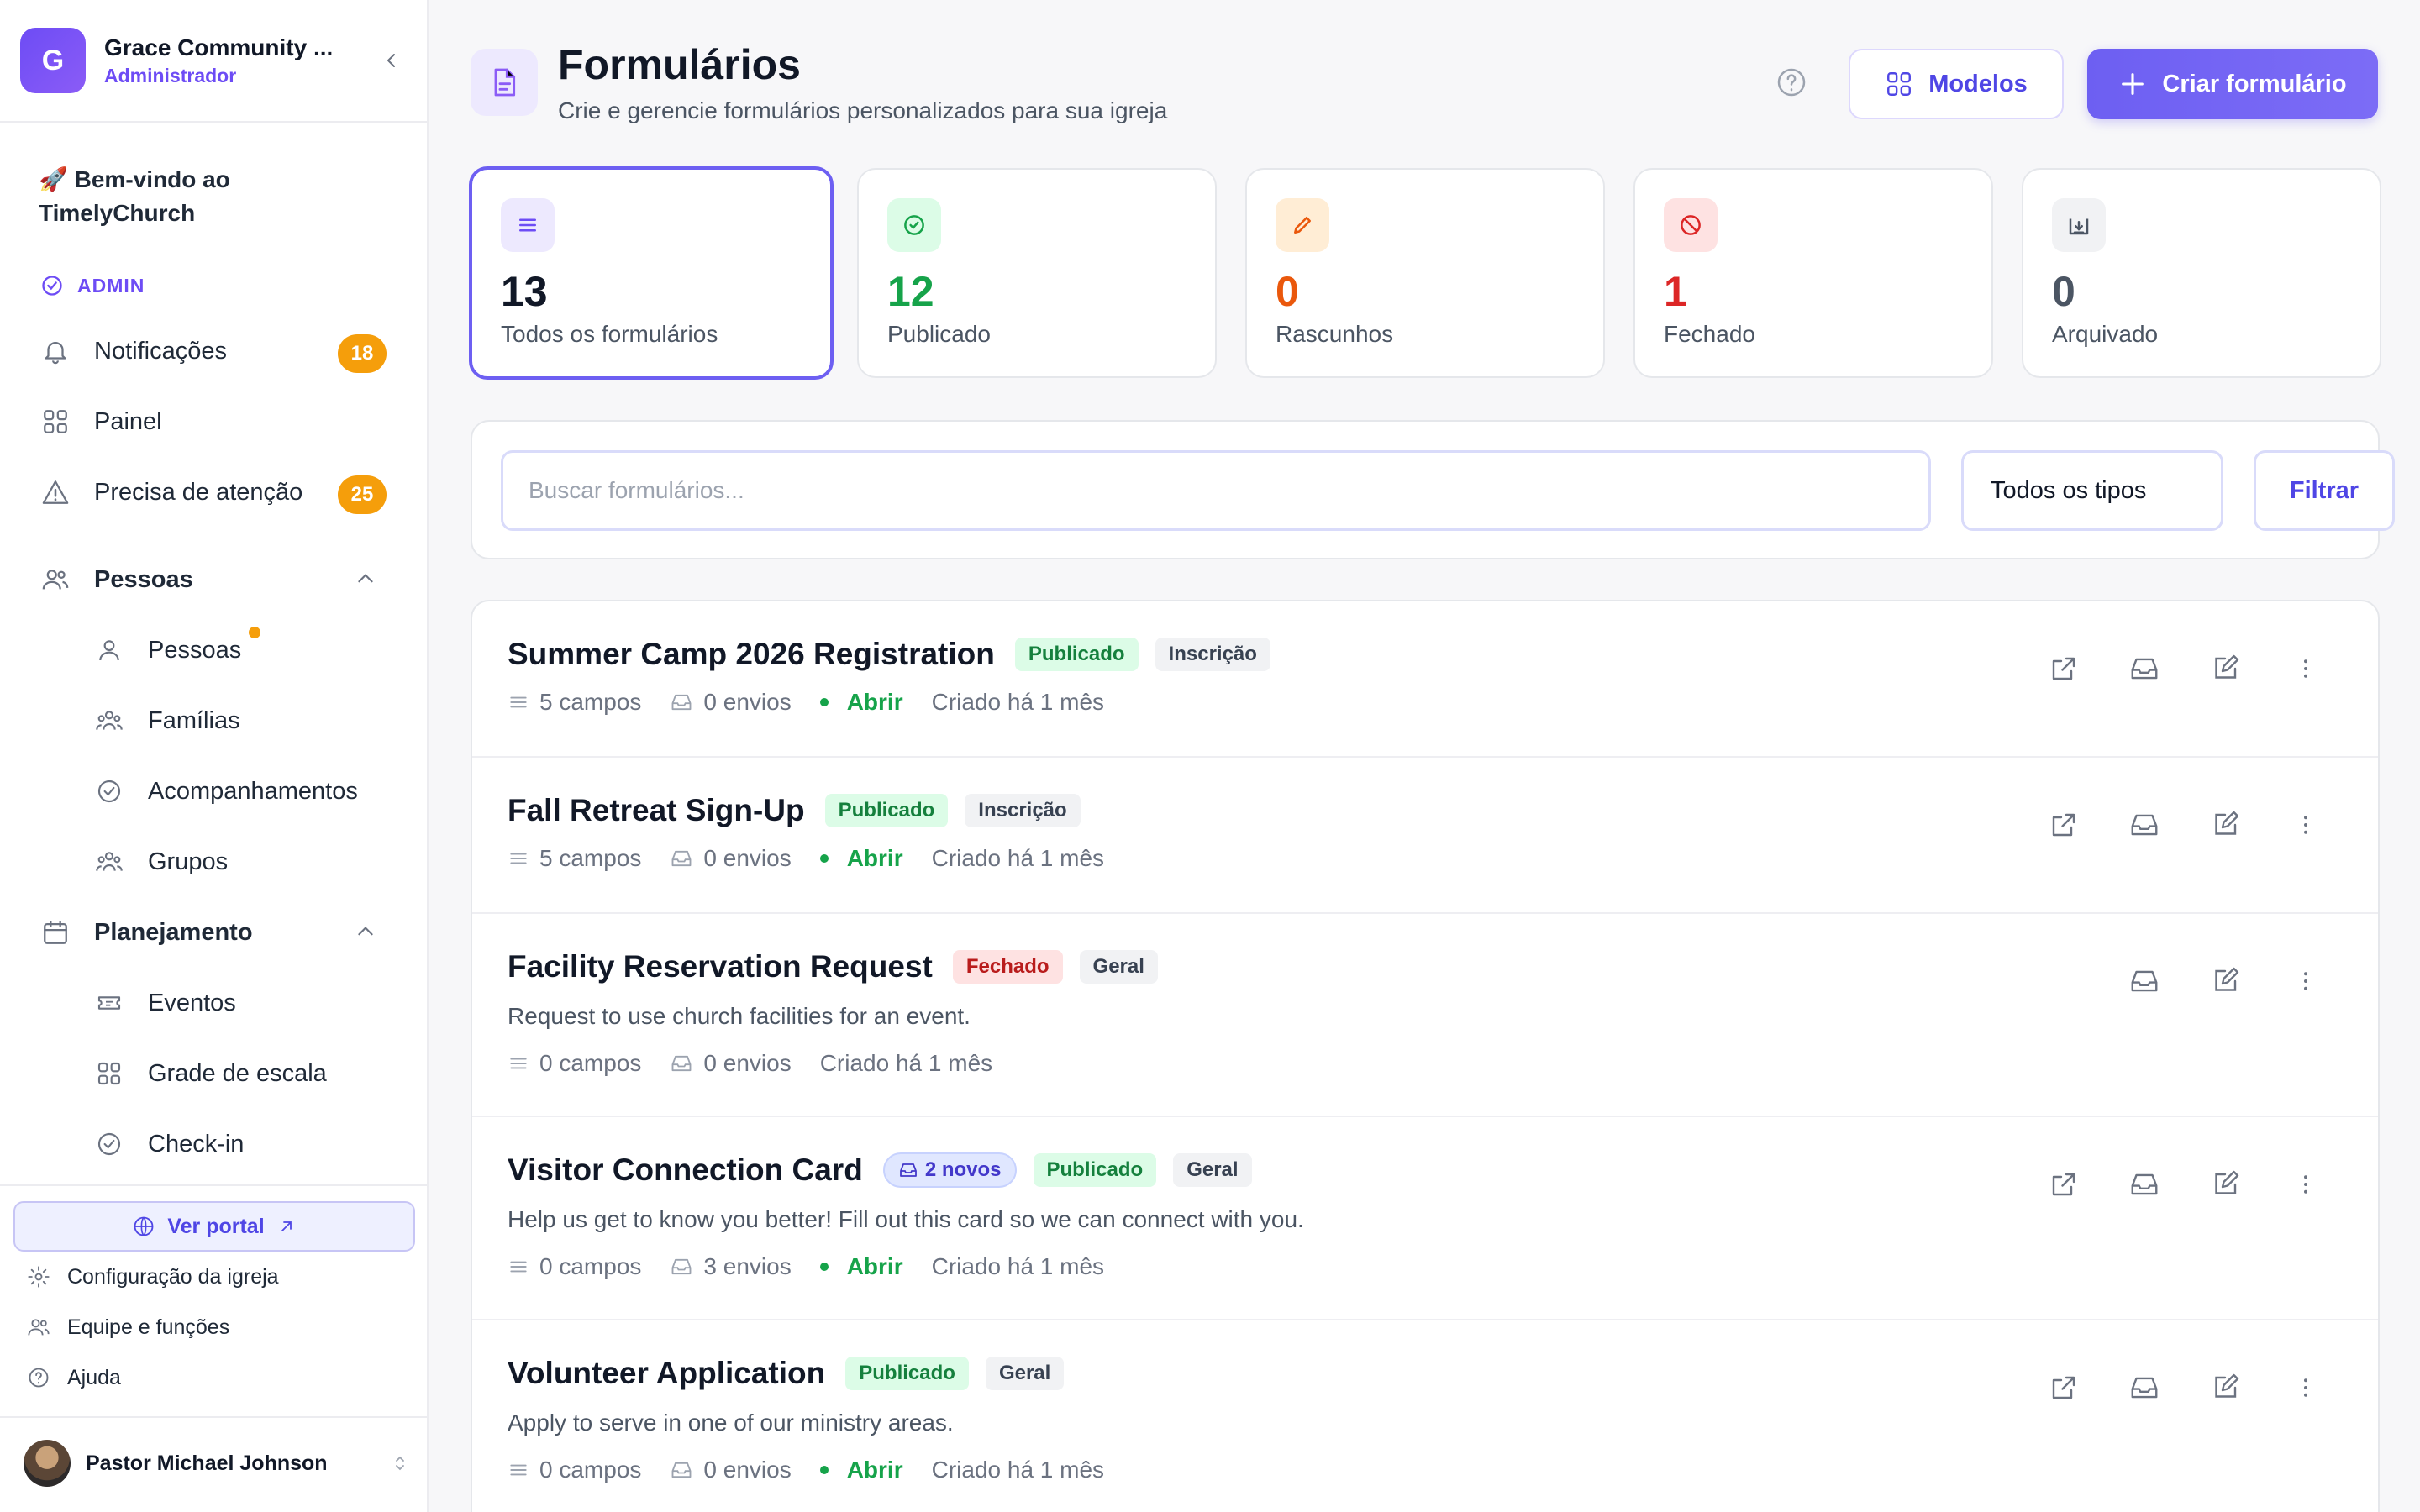 Image resolution: width=2420 pixels, height=1512 pixels. What do you see at coordinates (134, 196) in the screenshot?
I see `welcome-link: 🚀 Bem-vindo ao TimelyChurch` at bounding box center [134, 196].